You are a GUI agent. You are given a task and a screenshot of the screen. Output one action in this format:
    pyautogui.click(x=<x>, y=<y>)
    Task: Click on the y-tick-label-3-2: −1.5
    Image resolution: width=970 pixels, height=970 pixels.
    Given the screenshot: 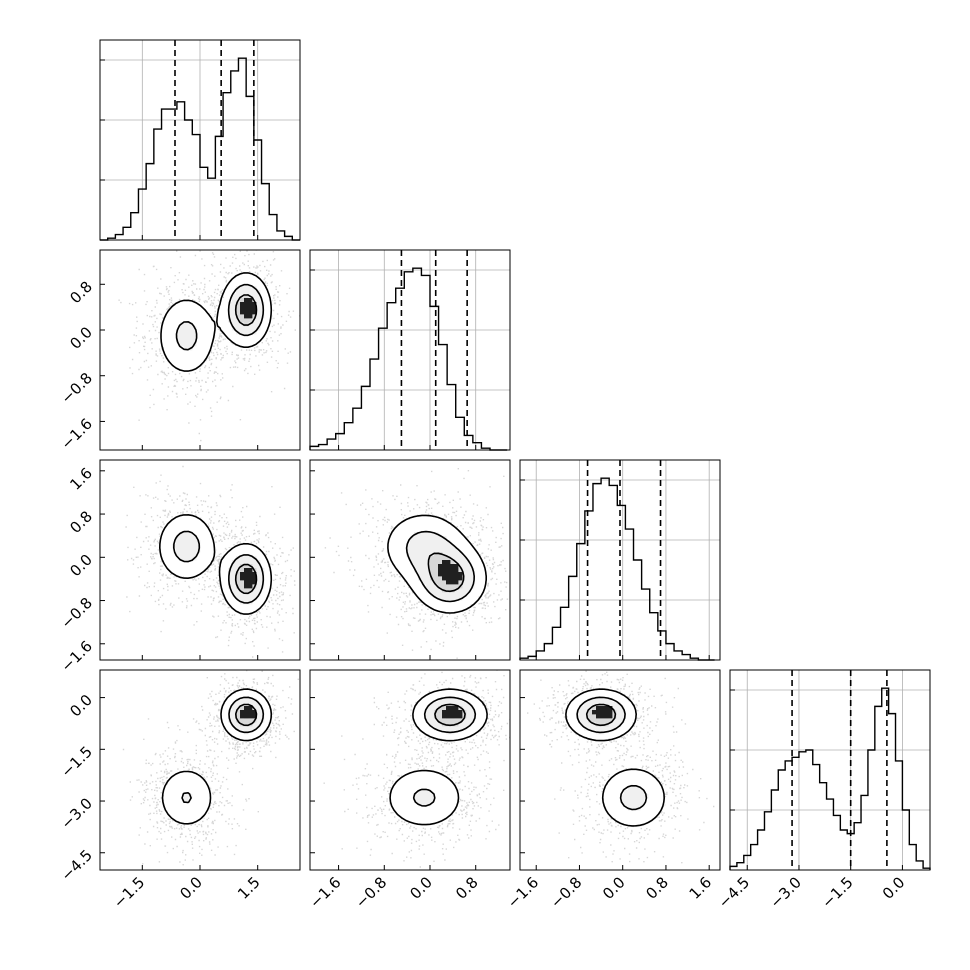 What is the action you would take?
    pyautogui.click(x=77, y=762)
    